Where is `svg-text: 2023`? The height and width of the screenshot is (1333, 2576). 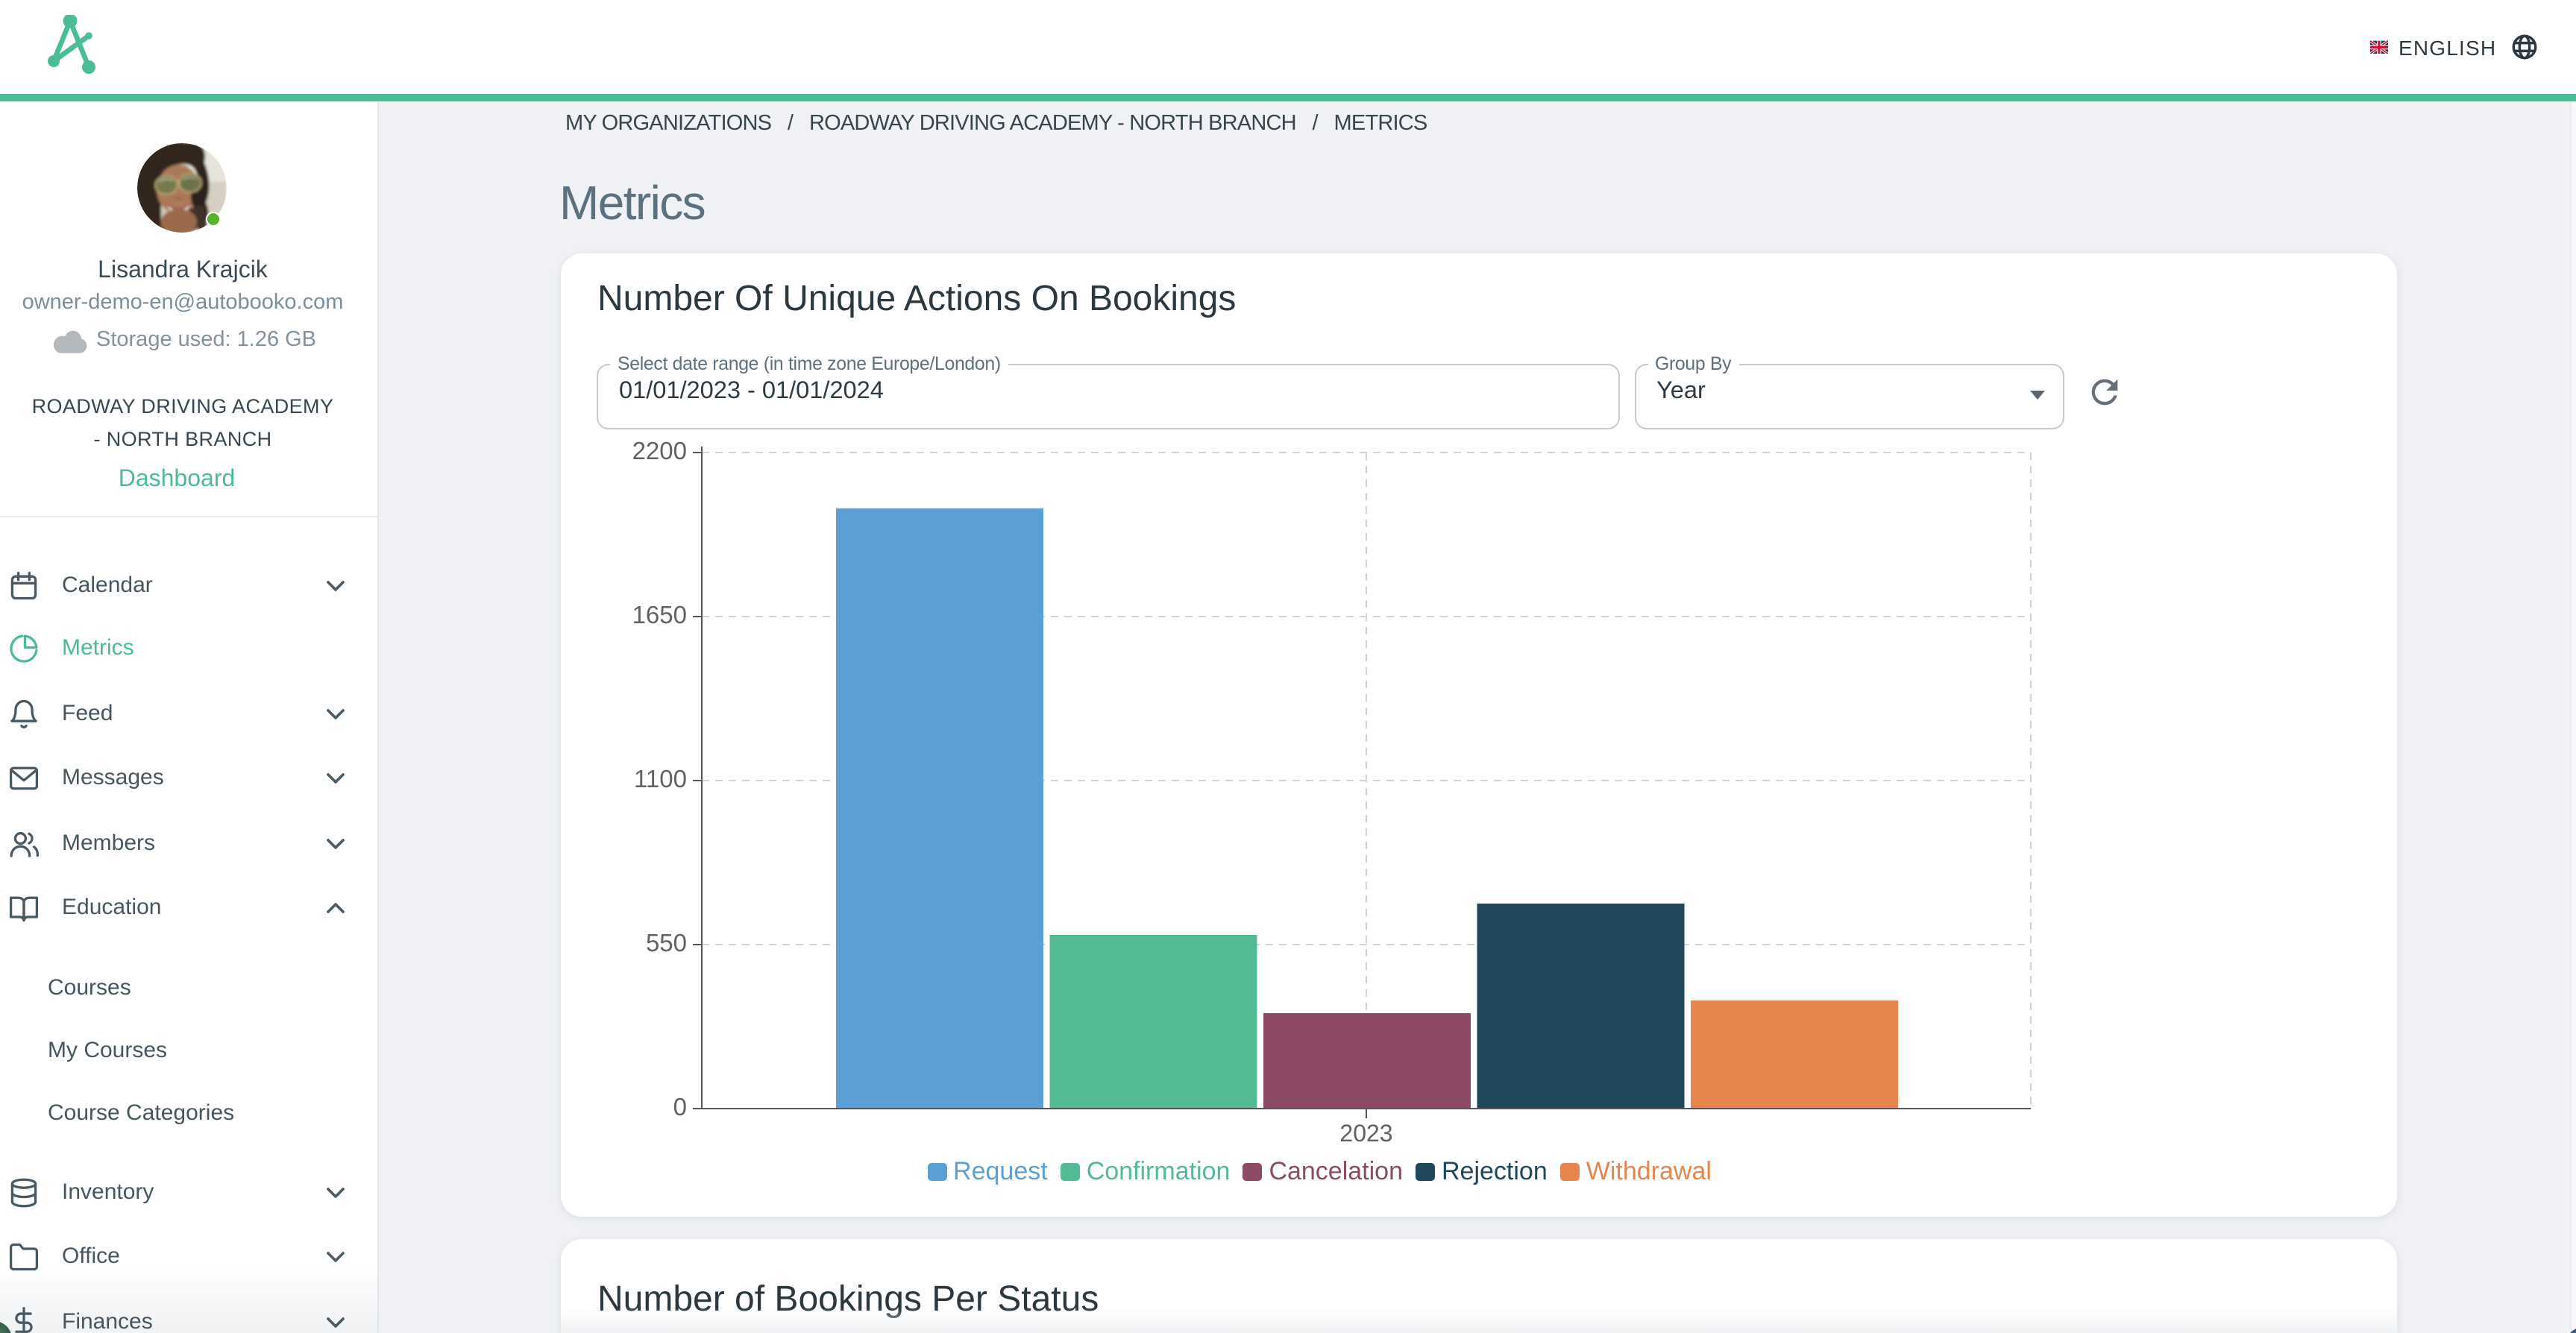 svg-text: 2023 is located at coordinates (1366, 1133).